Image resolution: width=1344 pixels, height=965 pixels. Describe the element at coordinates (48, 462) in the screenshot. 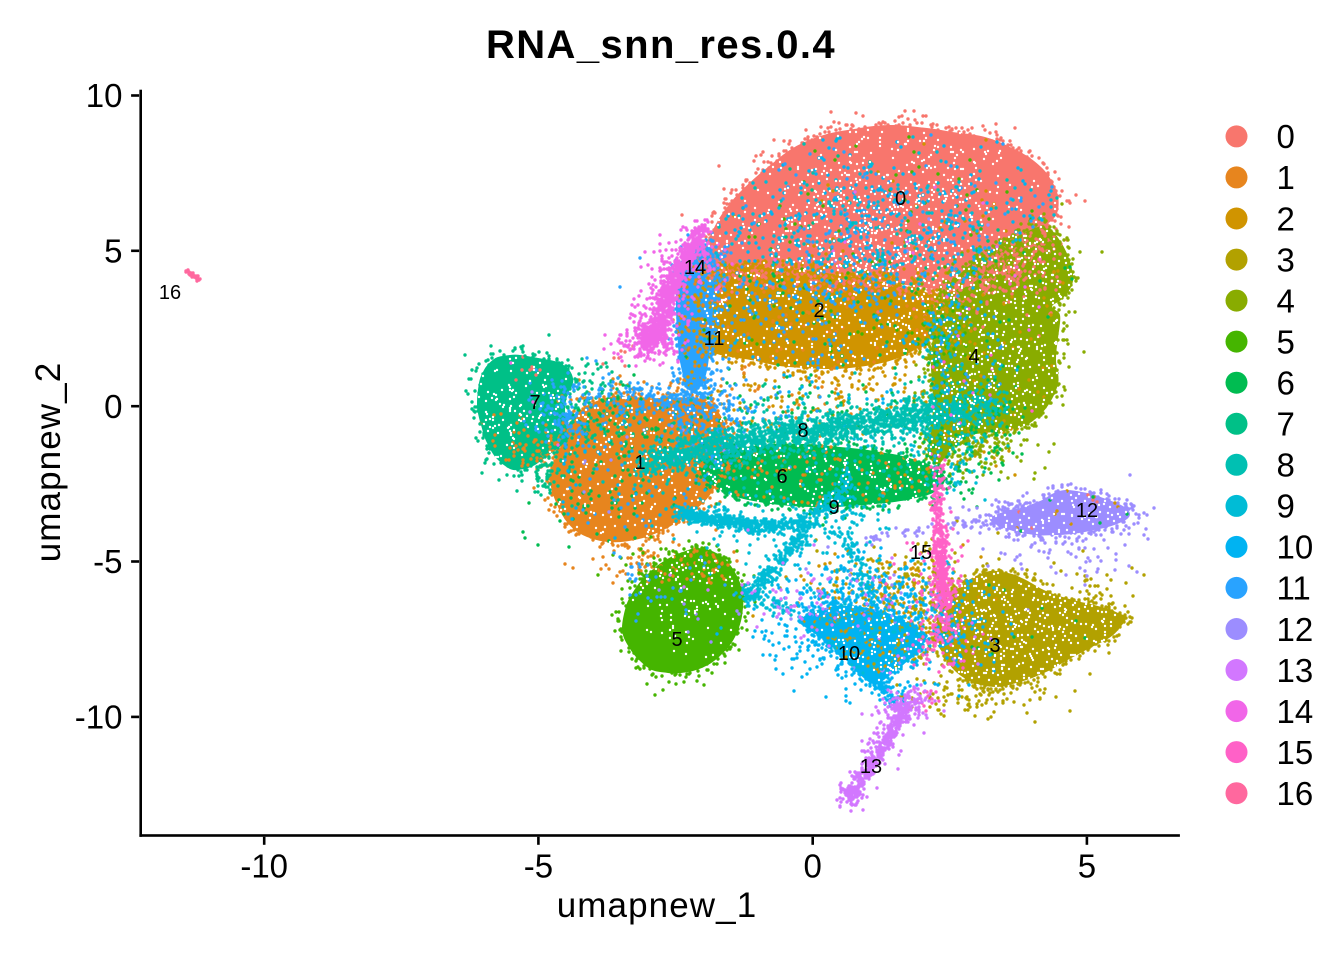

I see `svg-text: umapnew_2` at that location.